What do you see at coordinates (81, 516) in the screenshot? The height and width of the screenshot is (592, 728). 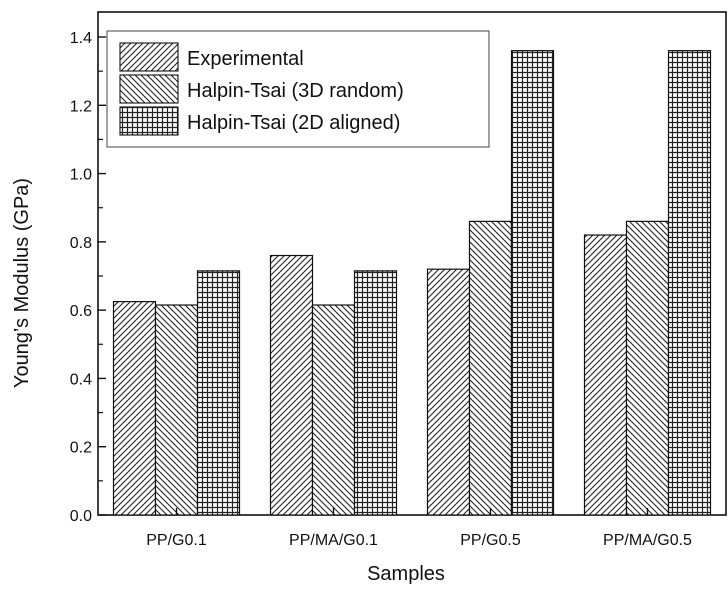 I see `y-tick-label: 0.0` at bounding box center [81, 516].